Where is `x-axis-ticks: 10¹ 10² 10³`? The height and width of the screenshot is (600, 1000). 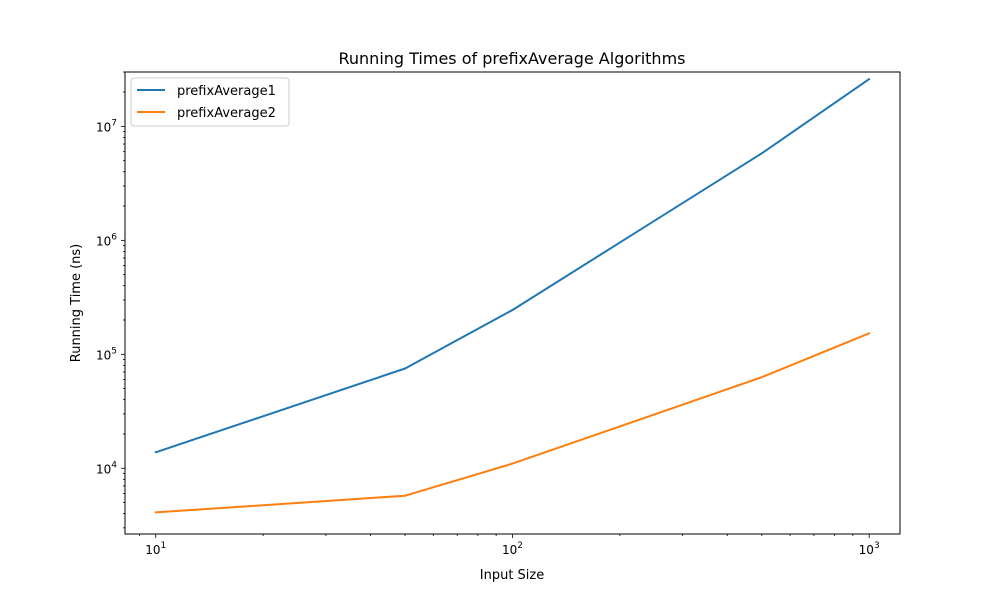 x-axis-ticks: 10¹ 10² 10³ is located at coordinates (512, 545).